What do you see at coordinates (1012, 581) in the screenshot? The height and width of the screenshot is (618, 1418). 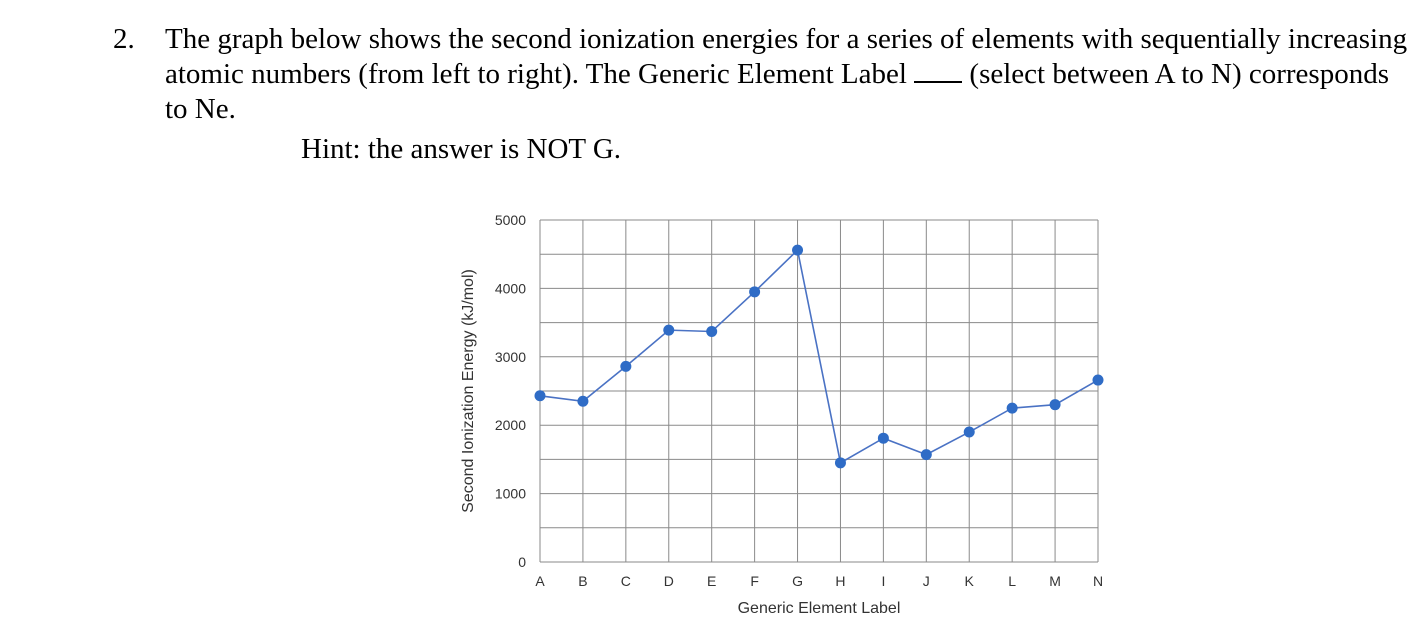 I see `x-tick-label: L` at bounding box center [1012, 581].